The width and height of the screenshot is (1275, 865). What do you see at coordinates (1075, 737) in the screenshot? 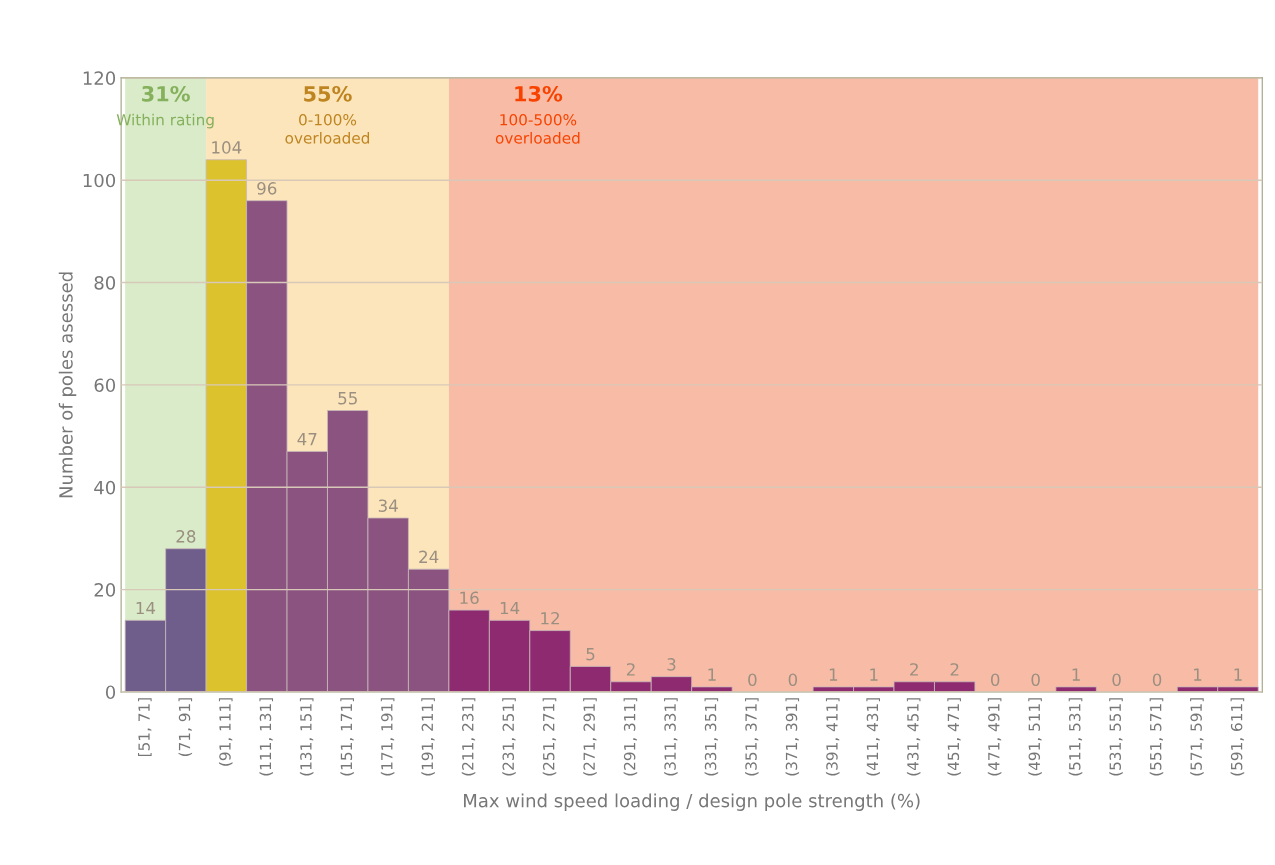
I see `x-tick-label: (511, 531]` at bounding box center [1075, 737].